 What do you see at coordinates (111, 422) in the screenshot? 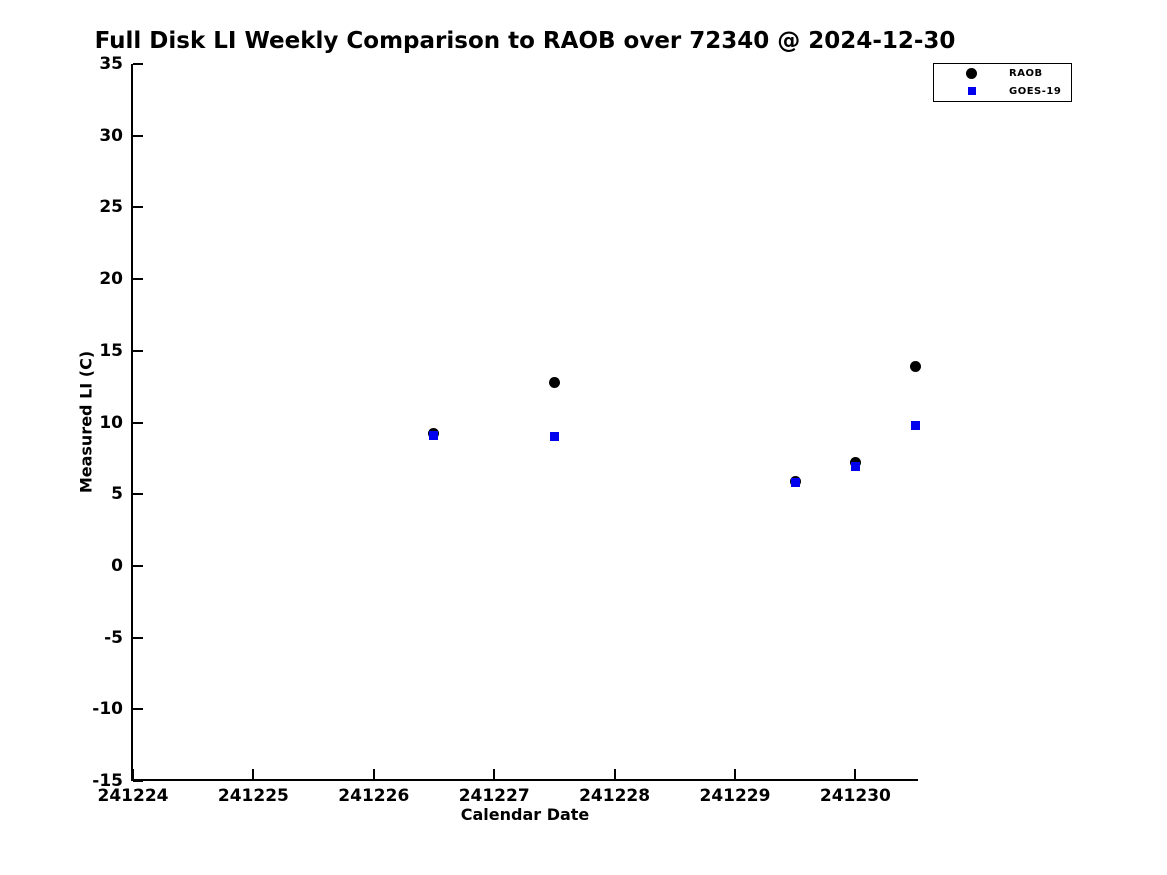
I see `y-tick-label: 10` at bounding box center [111, 422].